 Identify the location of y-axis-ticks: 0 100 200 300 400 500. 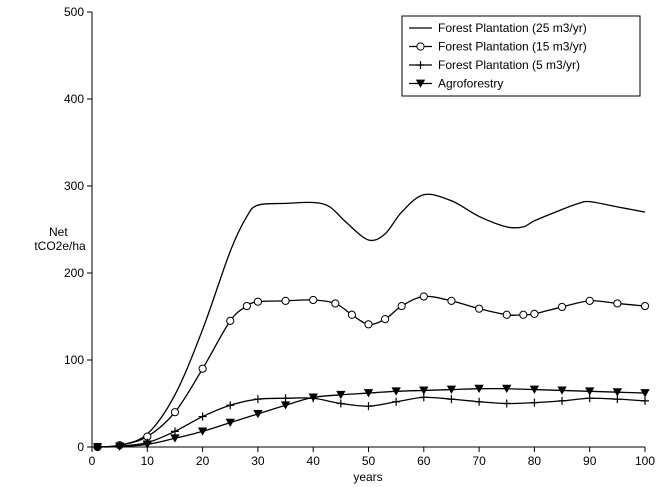
(78, 229).